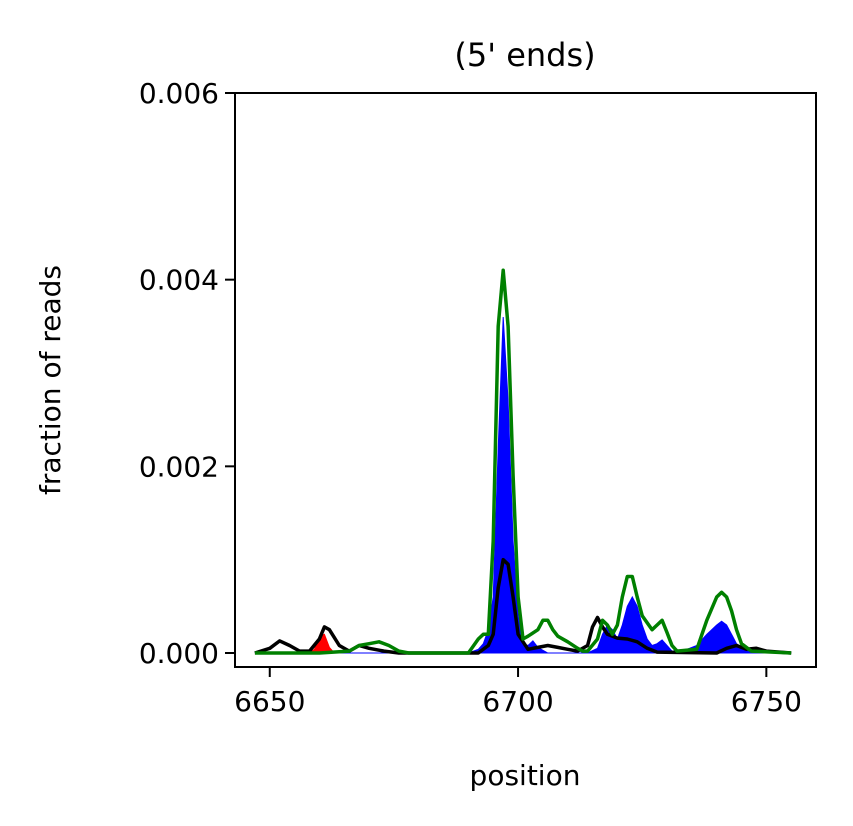 Image resolution: width=853 pixels, height=826 pixels. Describe the element at coordinates (179, 280) in the screenshot. I see `y-tick-label: 0.004` at that location.